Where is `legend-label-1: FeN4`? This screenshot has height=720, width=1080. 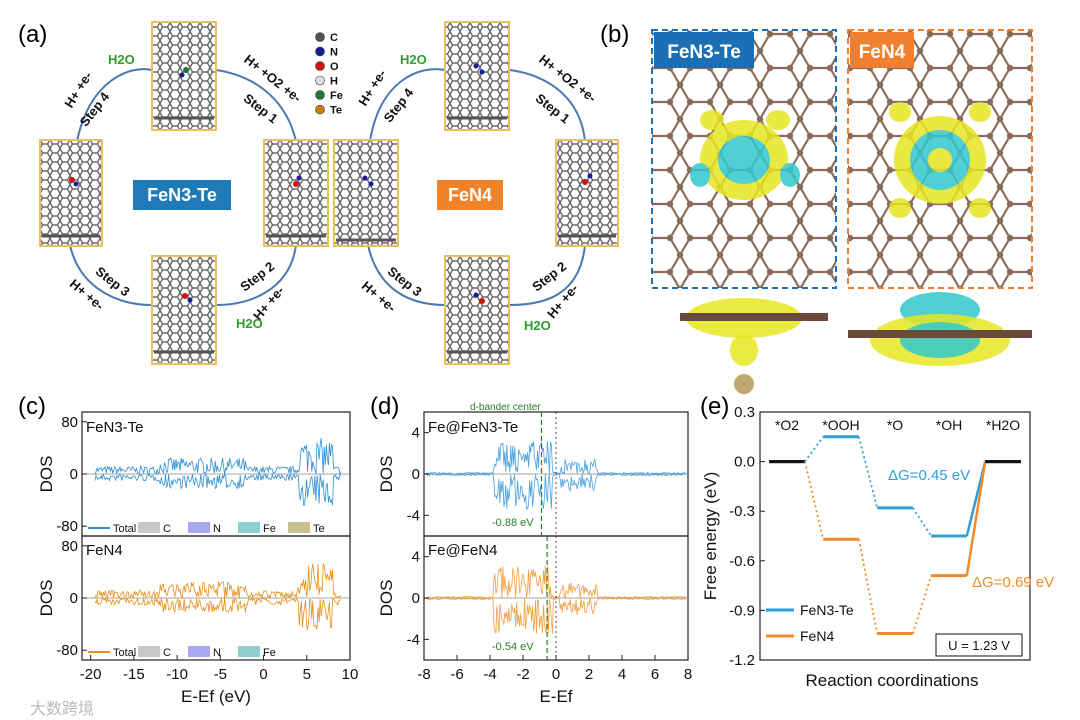 legend-label-1: FeN4 is located at coordinates (817, 636).